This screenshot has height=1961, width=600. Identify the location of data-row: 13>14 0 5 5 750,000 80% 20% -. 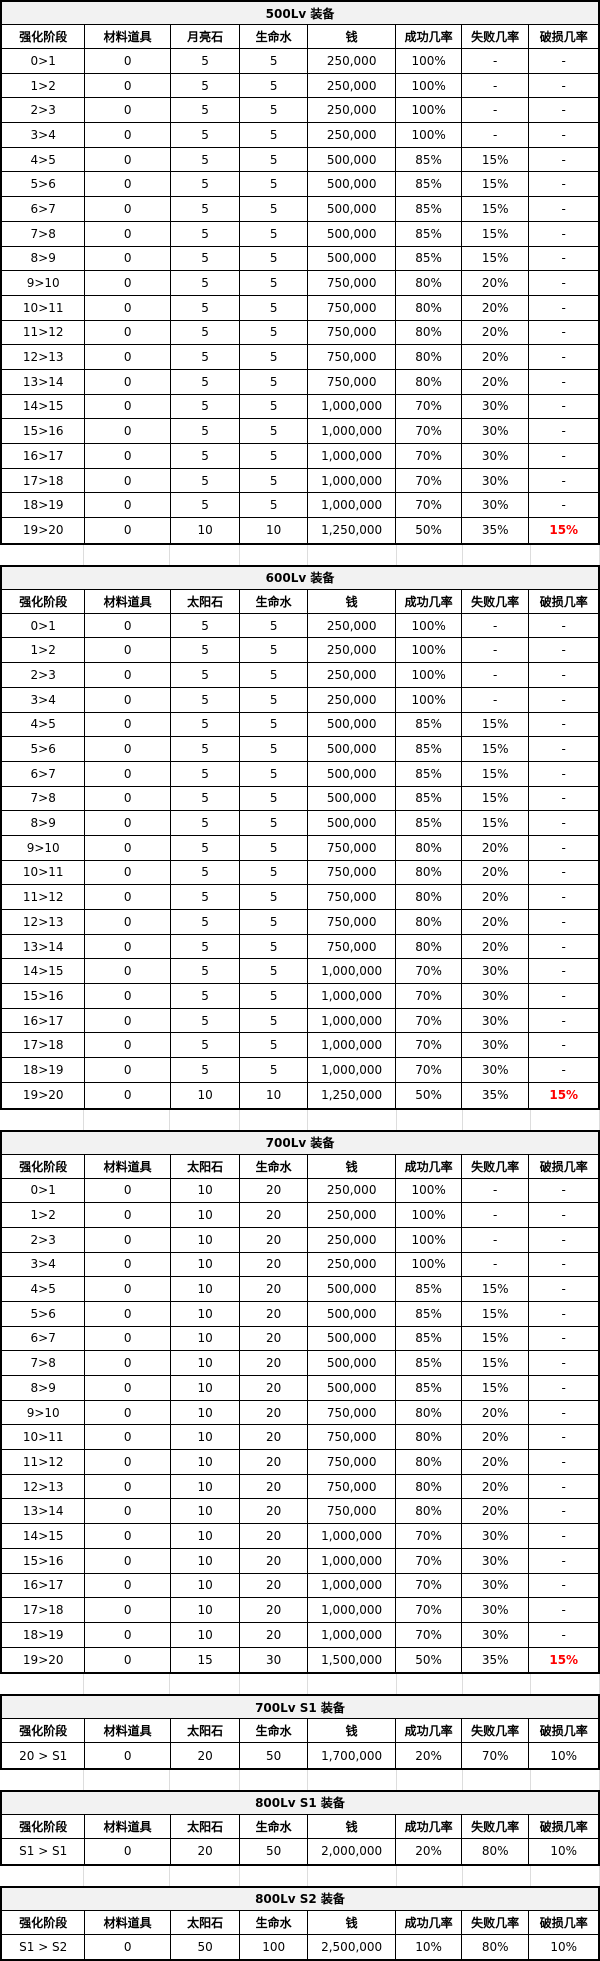
(300, 947).